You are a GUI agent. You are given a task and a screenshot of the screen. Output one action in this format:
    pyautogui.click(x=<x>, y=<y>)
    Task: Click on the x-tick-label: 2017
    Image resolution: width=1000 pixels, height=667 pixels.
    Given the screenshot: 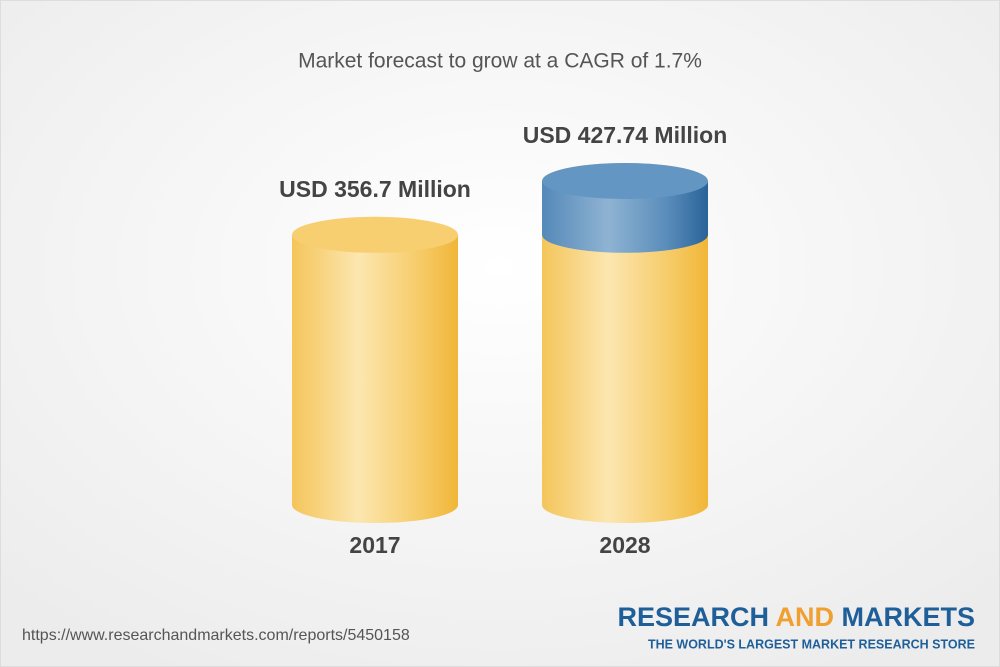 What is the action you would take?
    pyautogui.click(x=374, y=545)
    